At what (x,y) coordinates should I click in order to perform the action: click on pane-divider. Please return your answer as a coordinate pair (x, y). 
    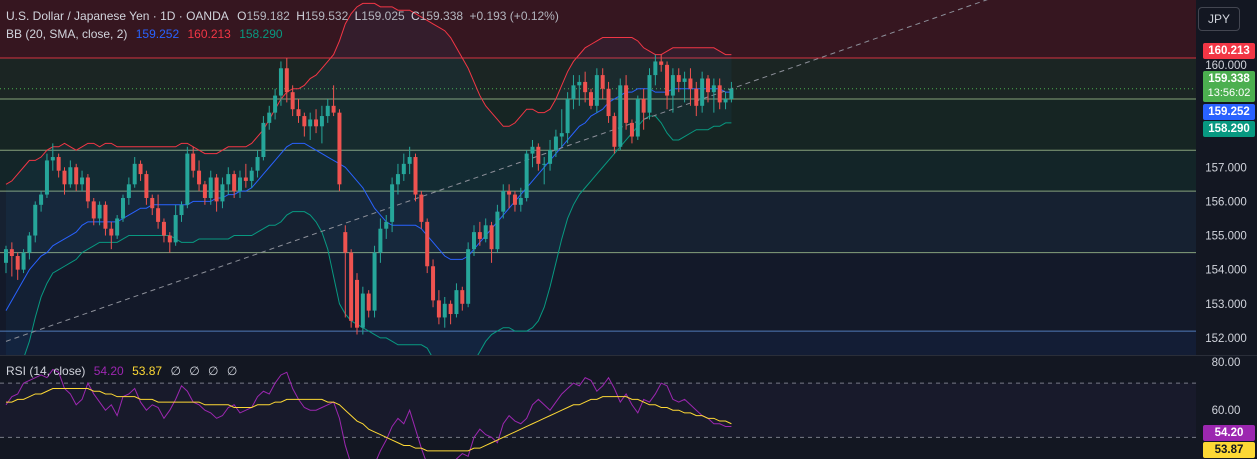
    Looking at the image, I should click on (628, 355).